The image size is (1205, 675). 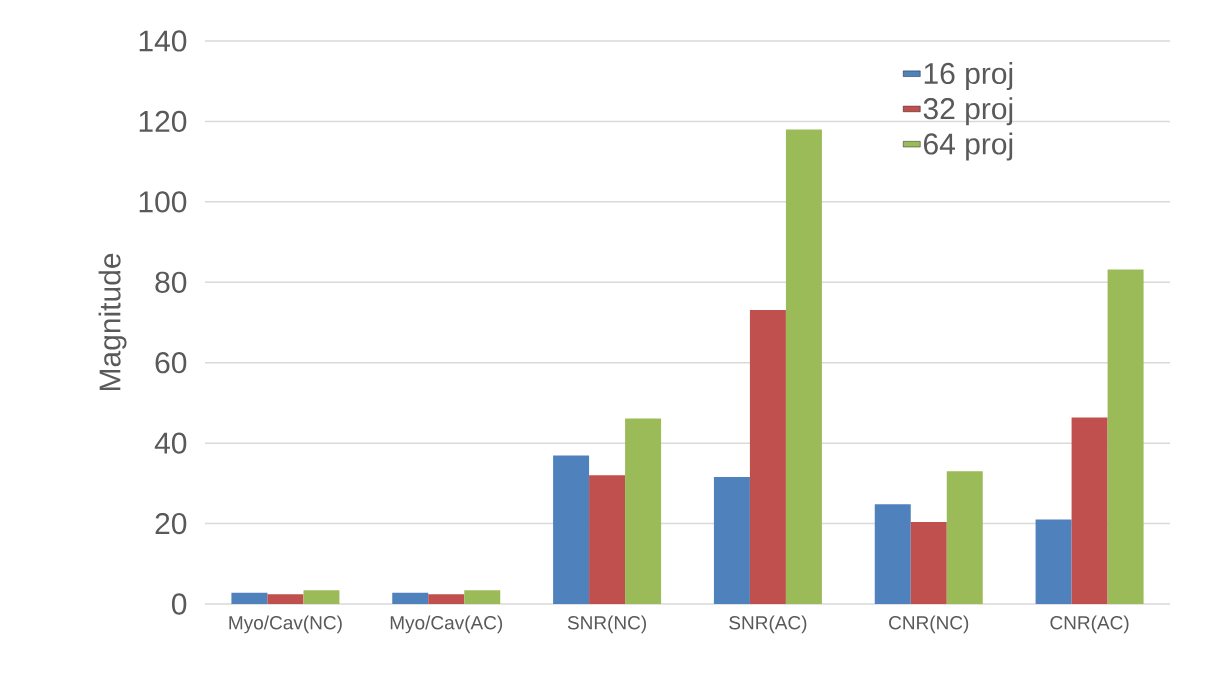 I want to click on x-tick-label: CNR(NC), so click(x=929, y=624).